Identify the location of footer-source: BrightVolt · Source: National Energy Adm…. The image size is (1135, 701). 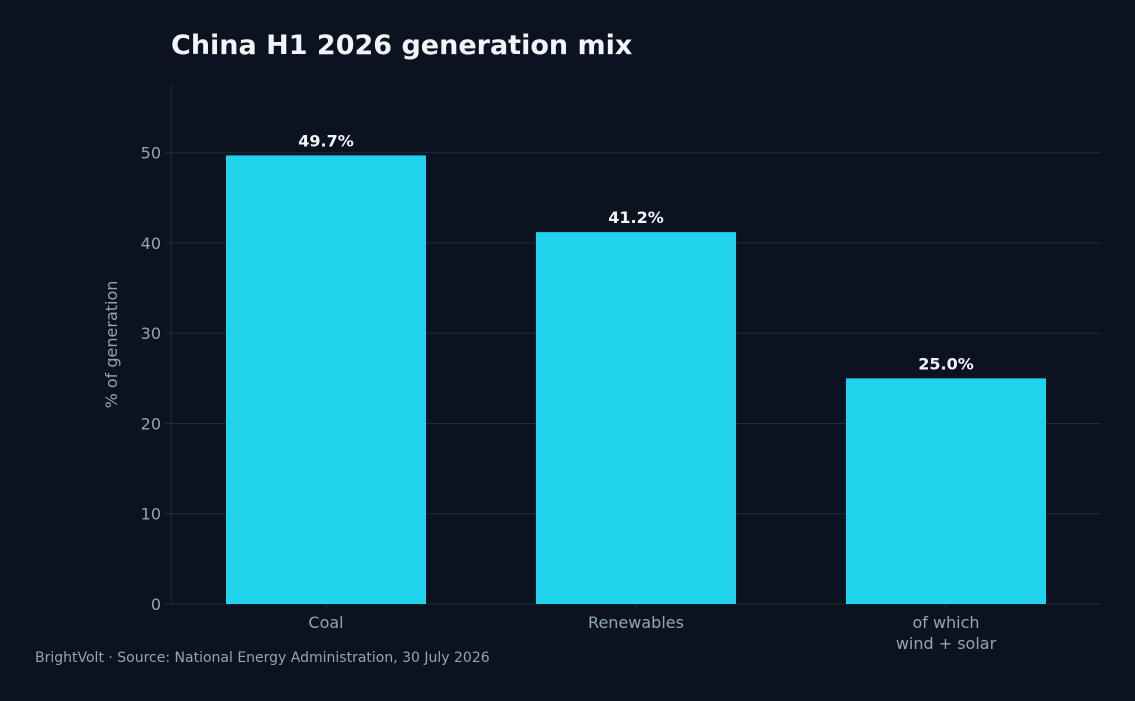
(262, 658).